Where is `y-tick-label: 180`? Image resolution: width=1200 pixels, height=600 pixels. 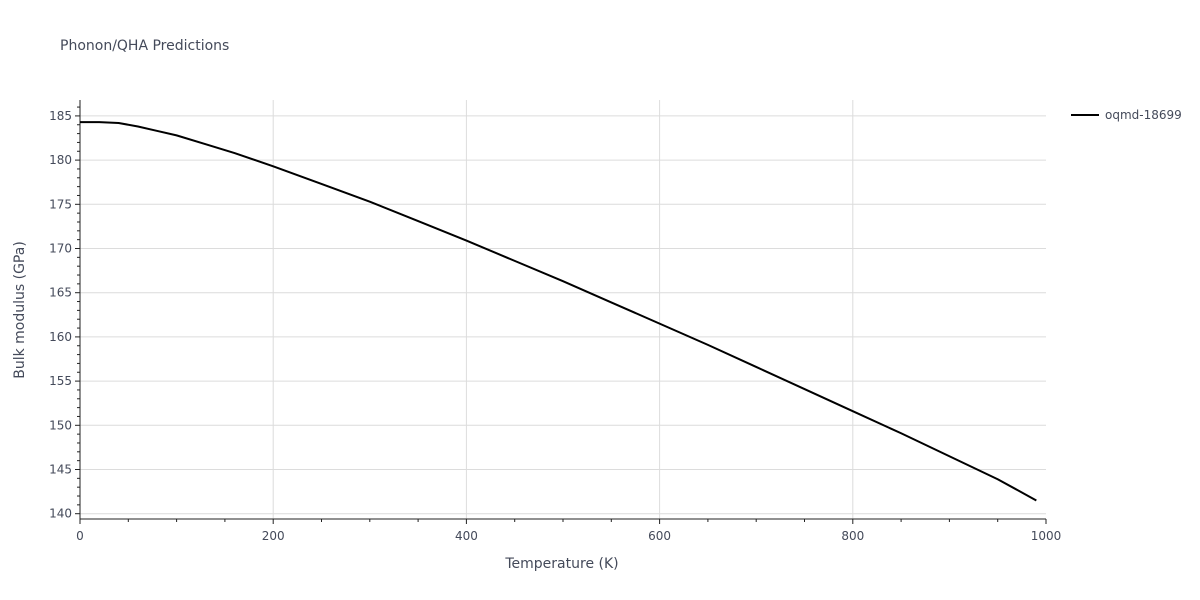
y-tick-label: 180 is located at coordinates (60, 160).